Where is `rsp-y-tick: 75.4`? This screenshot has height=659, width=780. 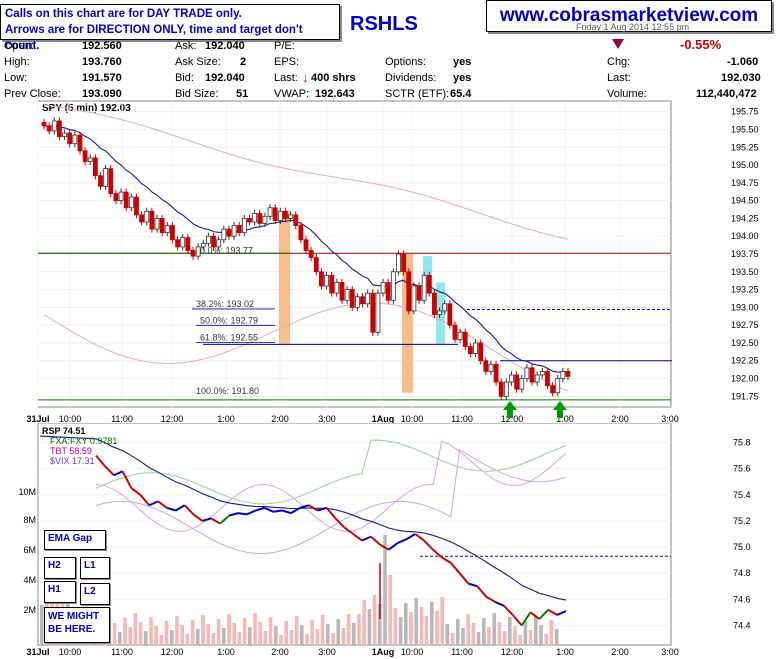
rsp-y-tick: 75.4 is located at coordinates (742, 495).